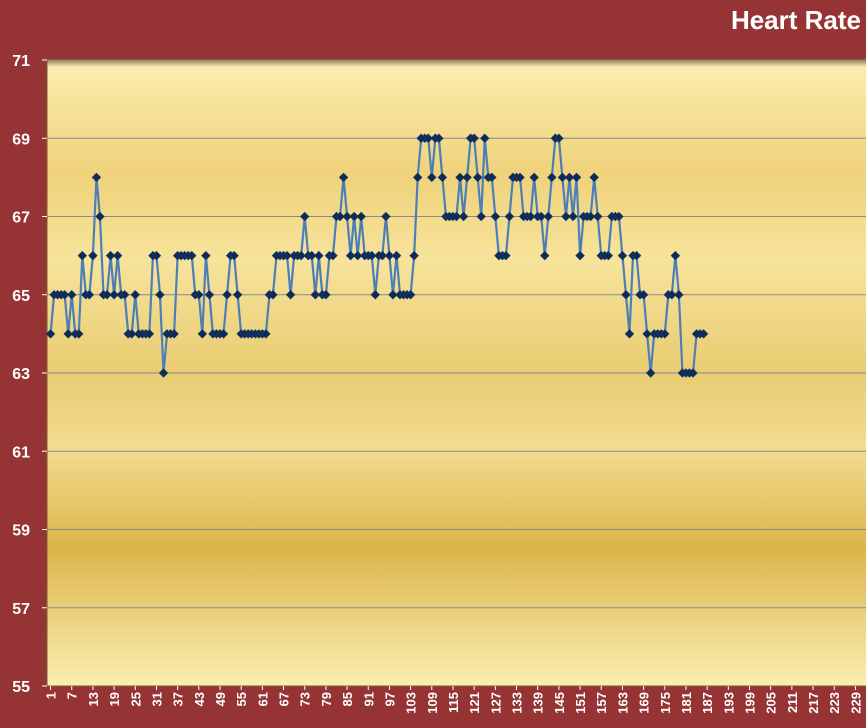 This screenshot has height=728, width=866. I want to click on y-tick-labels: 55 57 59 61 63 65 67 69 71, so click(29, 374).